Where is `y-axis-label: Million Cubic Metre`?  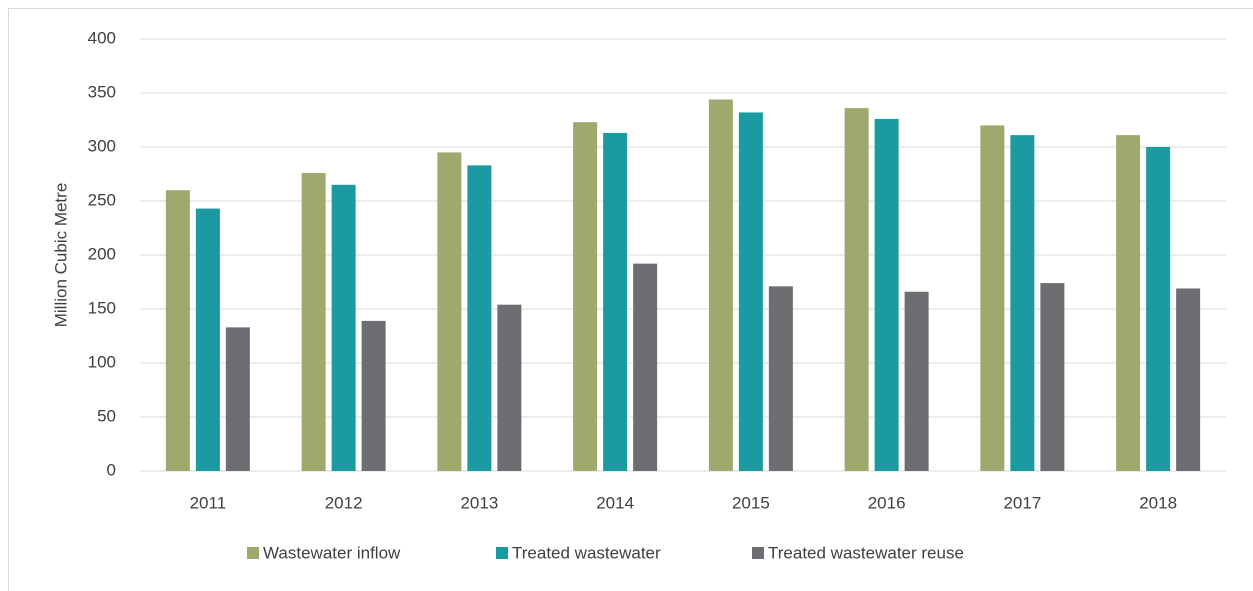 y-axis-label: Million Cubic Metre is located at coordinates (60, 255).